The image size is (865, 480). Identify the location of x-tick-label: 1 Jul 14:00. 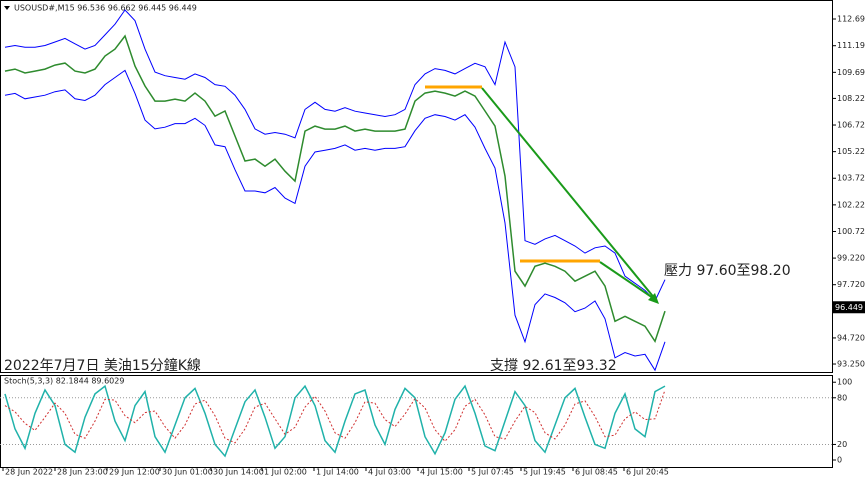
(337, 472).